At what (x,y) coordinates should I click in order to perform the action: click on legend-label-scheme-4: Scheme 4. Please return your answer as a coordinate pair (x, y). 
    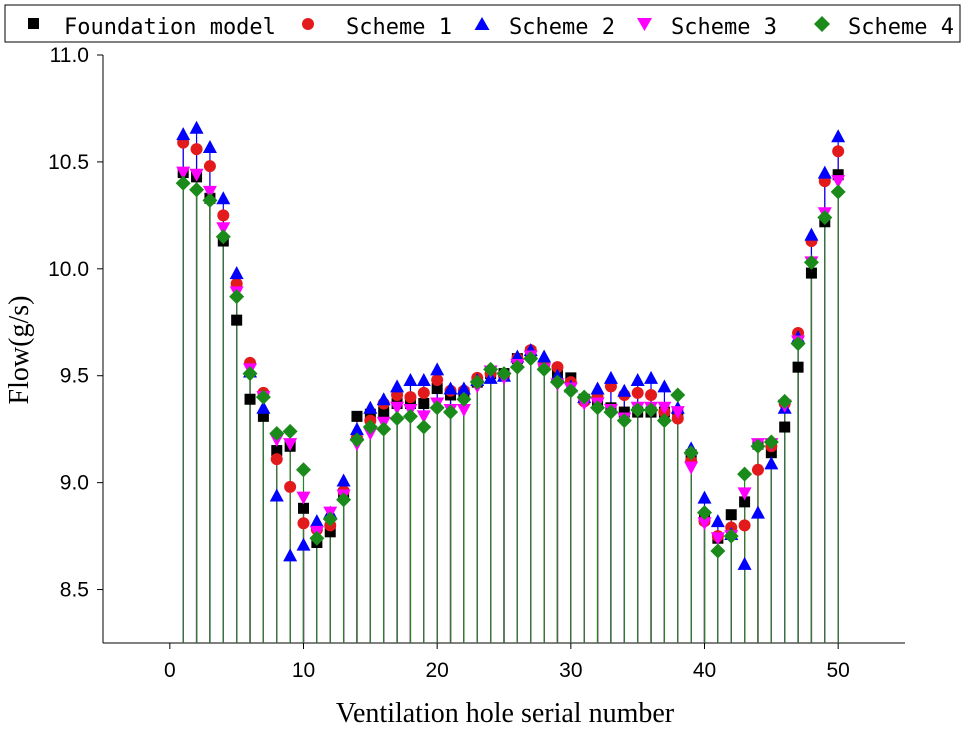
    Looking at the image, I should click on (901, 27).